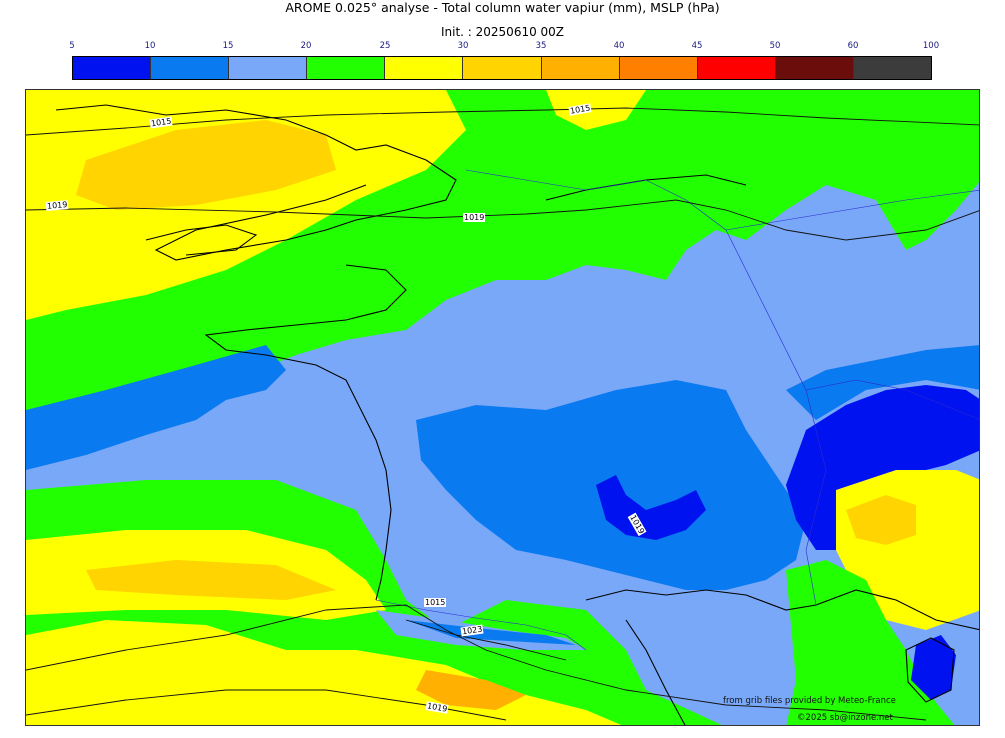  I want to click on field-10-15-west, so click(156, 407).